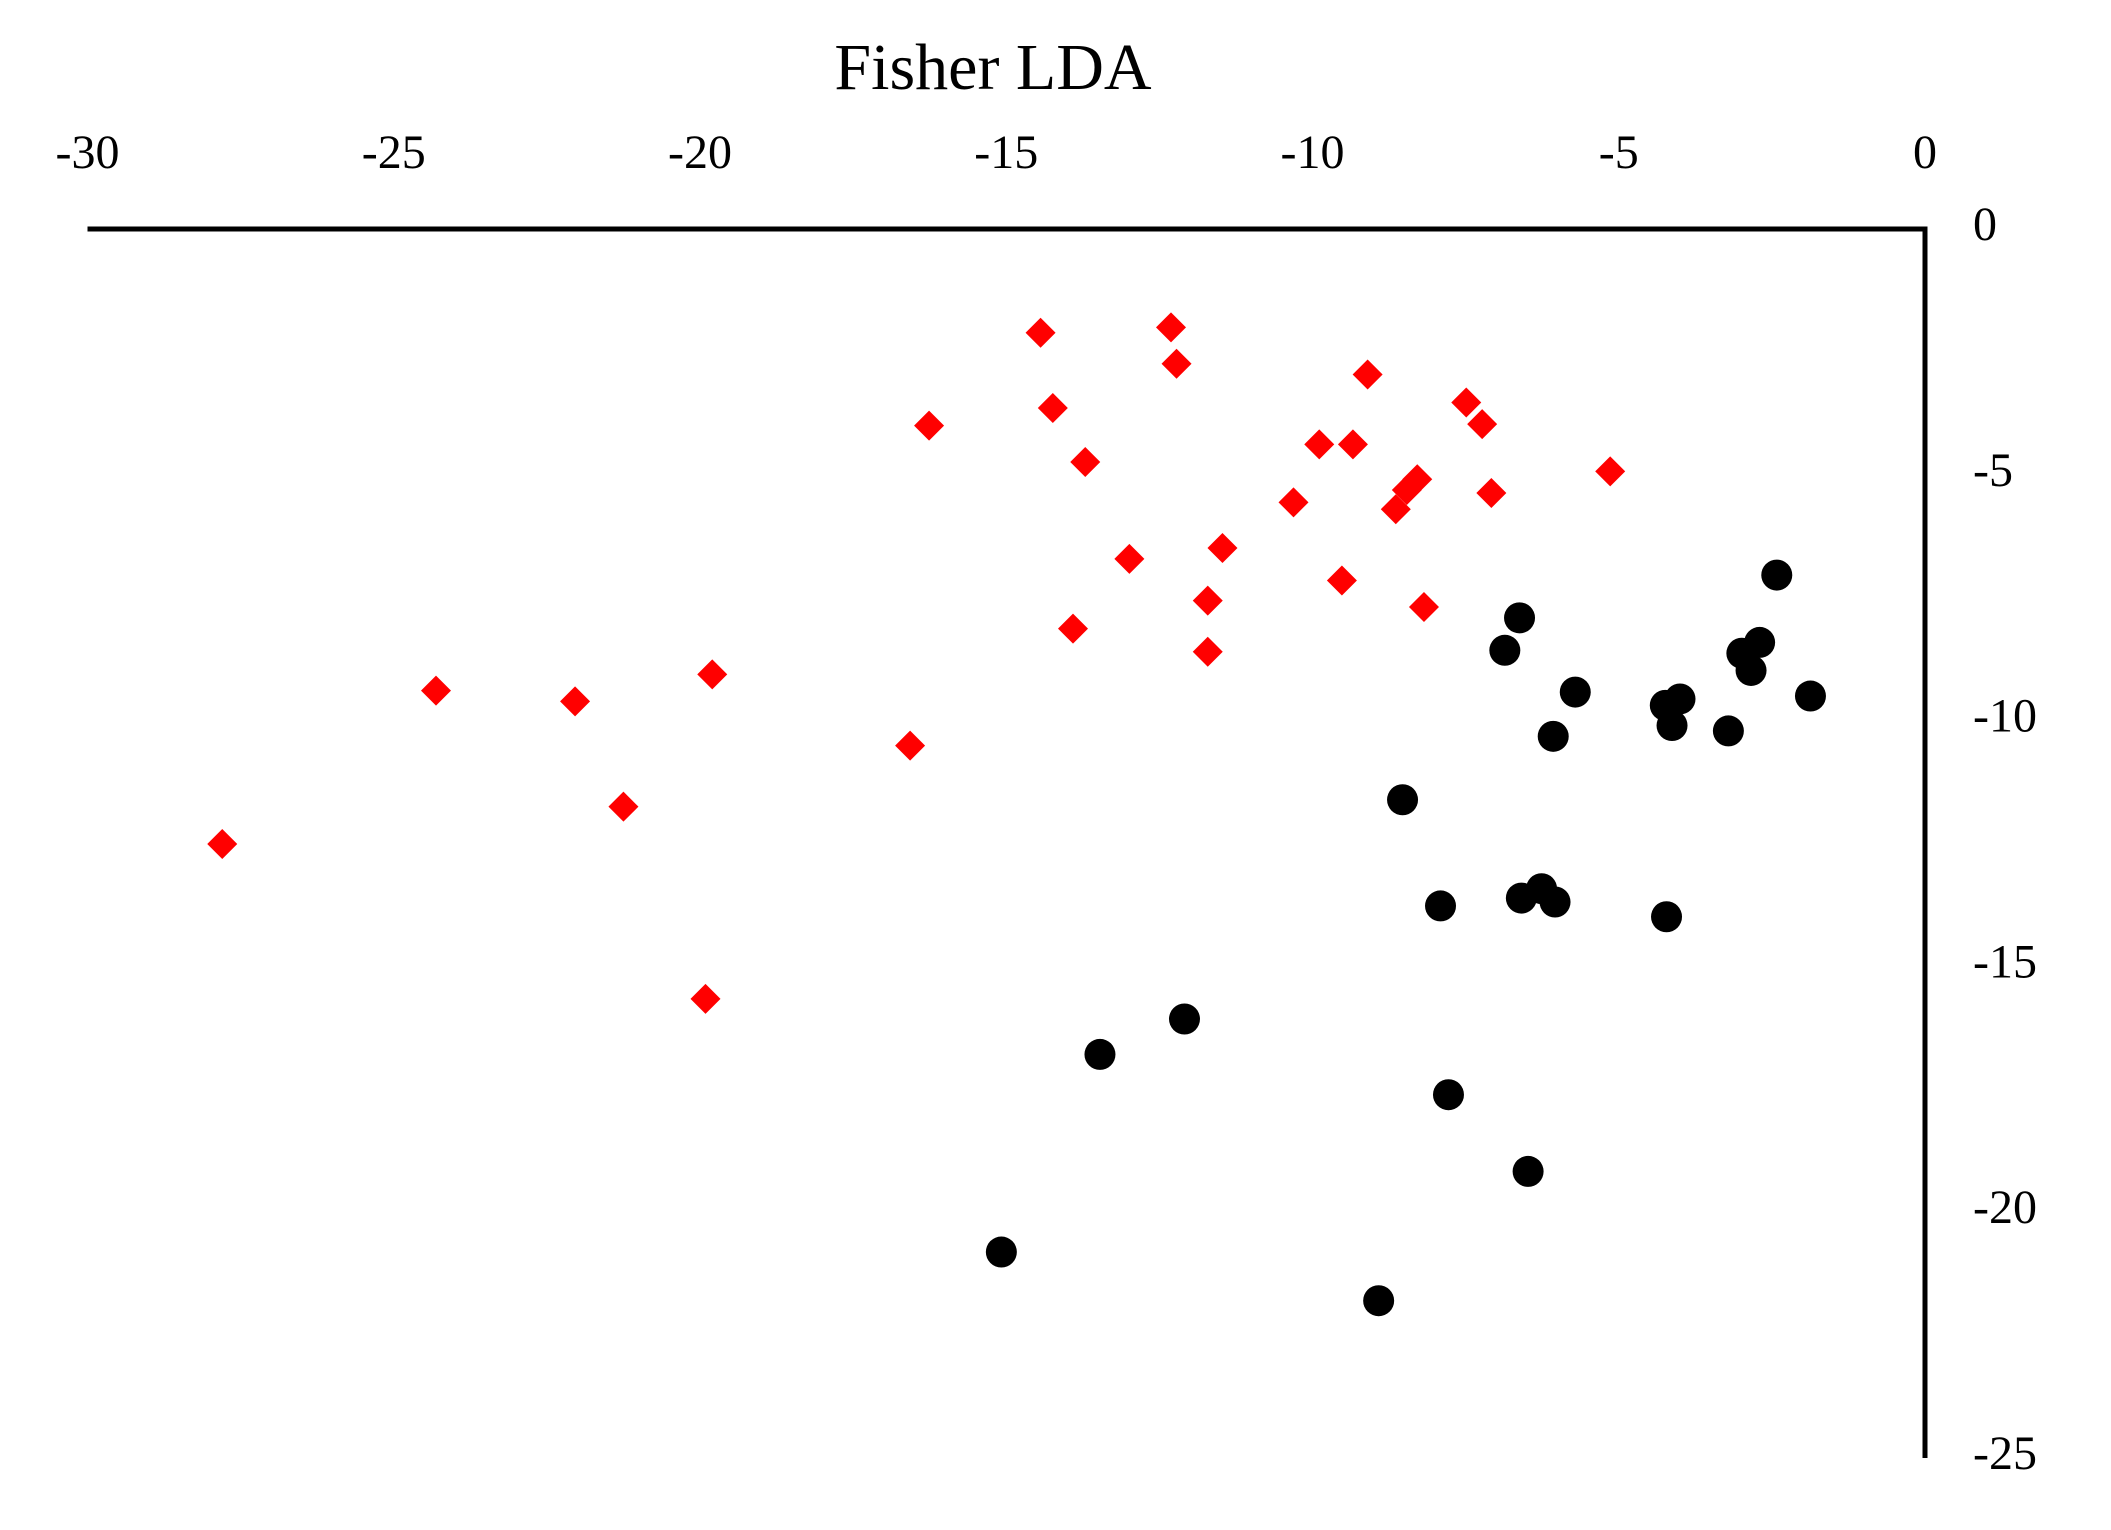  Describe the element at coordinates (1006, 152) in the screenshot. I see `x-tick-label: -15` at that location.